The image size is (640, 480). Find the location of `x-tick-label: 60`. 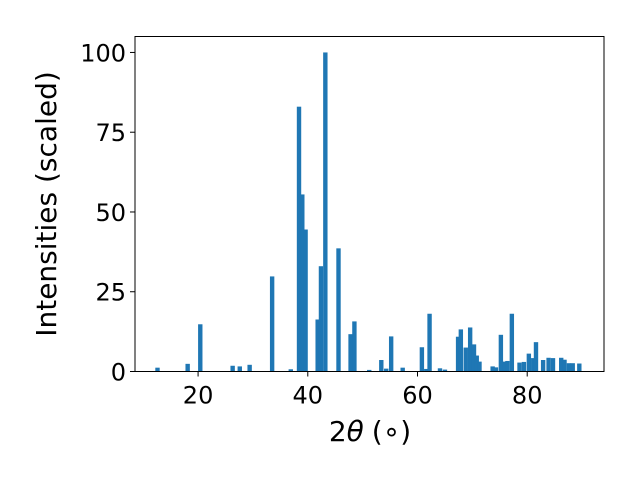

x-tick-label: 60 is located at coordinates (417, 396).